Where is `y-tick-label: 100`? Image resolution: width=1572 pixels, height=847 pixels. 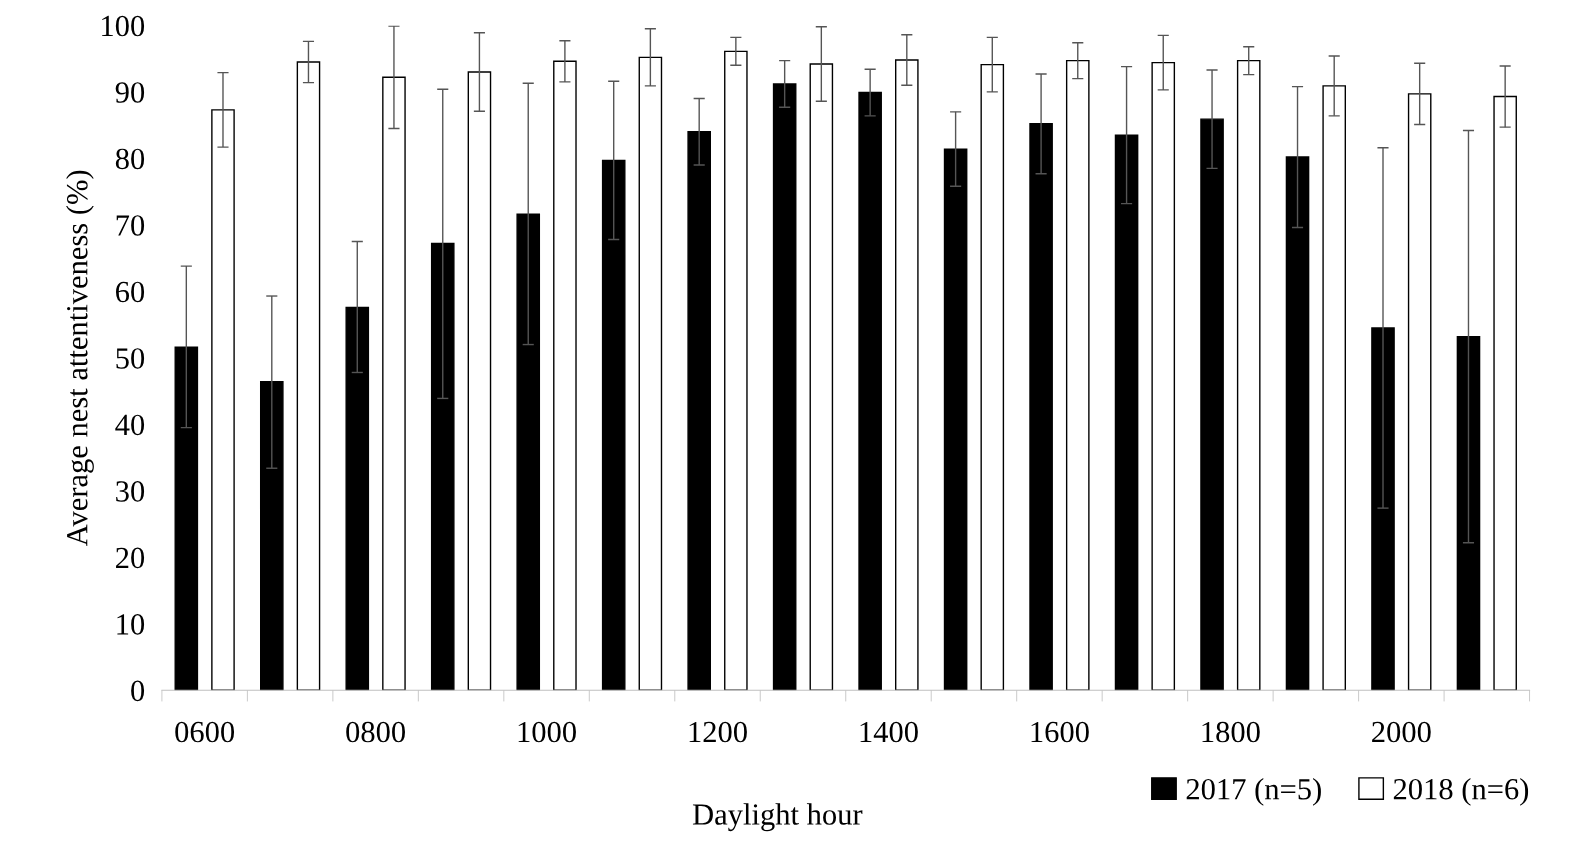
y-tick-label: 100 is located at coordinates (123, 26).